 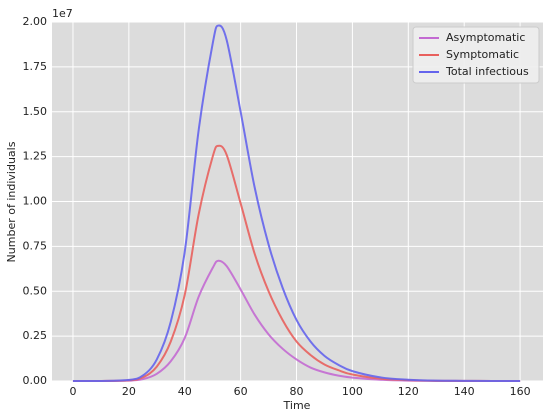 I want to click on x-tick-label: 160, so click(x=520, y=391).